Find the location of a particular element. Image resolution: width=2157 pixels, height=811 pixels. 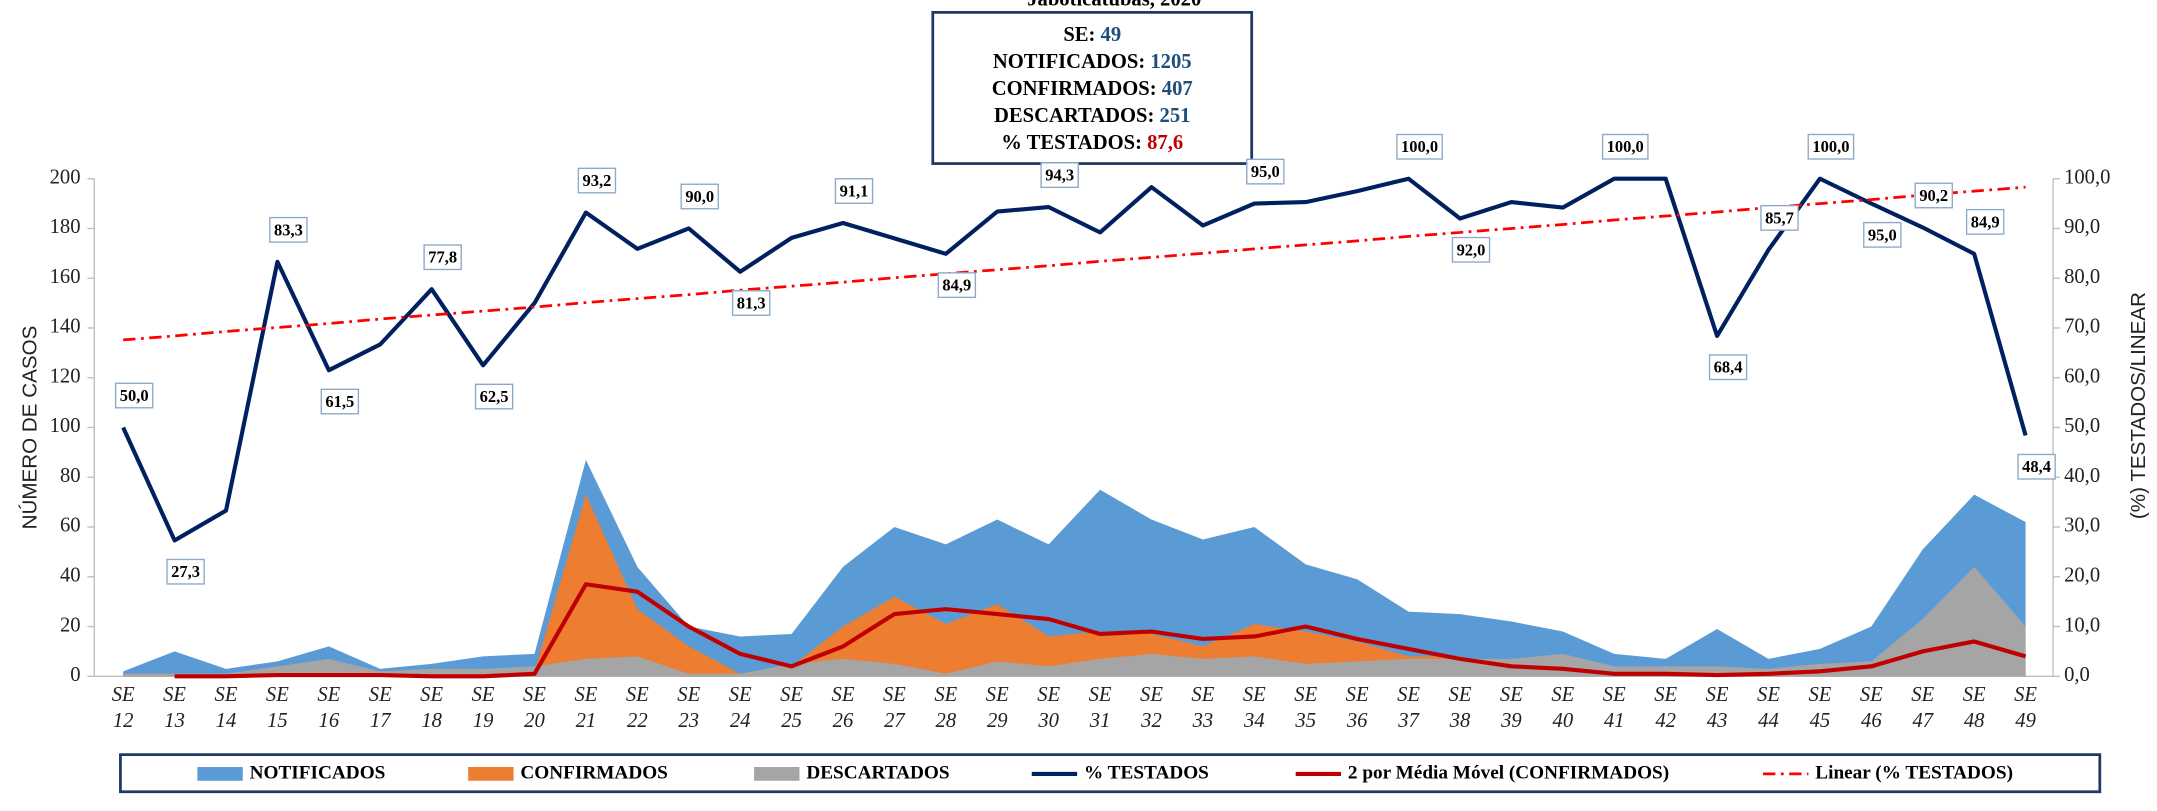

data-label: 81,3 is located at coordinates (751, 303).